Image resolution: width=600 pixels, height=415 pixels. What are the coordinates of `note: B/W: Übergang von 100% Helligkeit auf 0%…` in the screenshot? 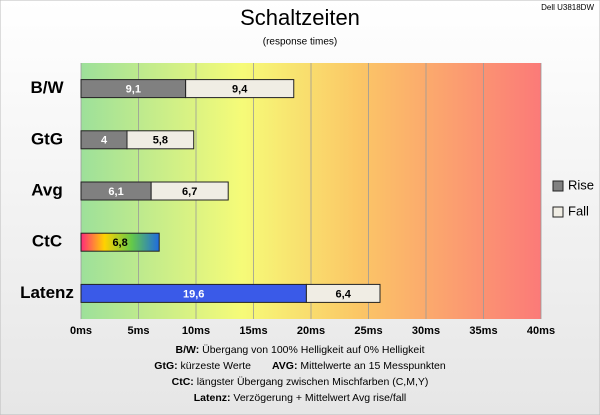 It's located at (299, 350).